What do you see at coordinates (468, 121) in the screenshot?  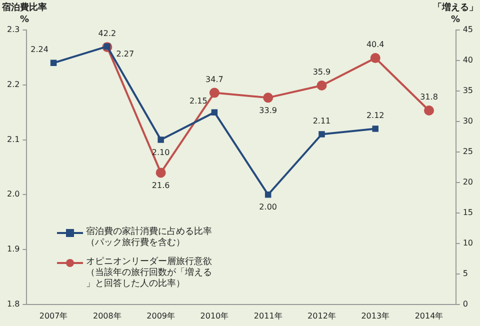 I see `y2-tick-label: 30` at bounding box center [468, 121].